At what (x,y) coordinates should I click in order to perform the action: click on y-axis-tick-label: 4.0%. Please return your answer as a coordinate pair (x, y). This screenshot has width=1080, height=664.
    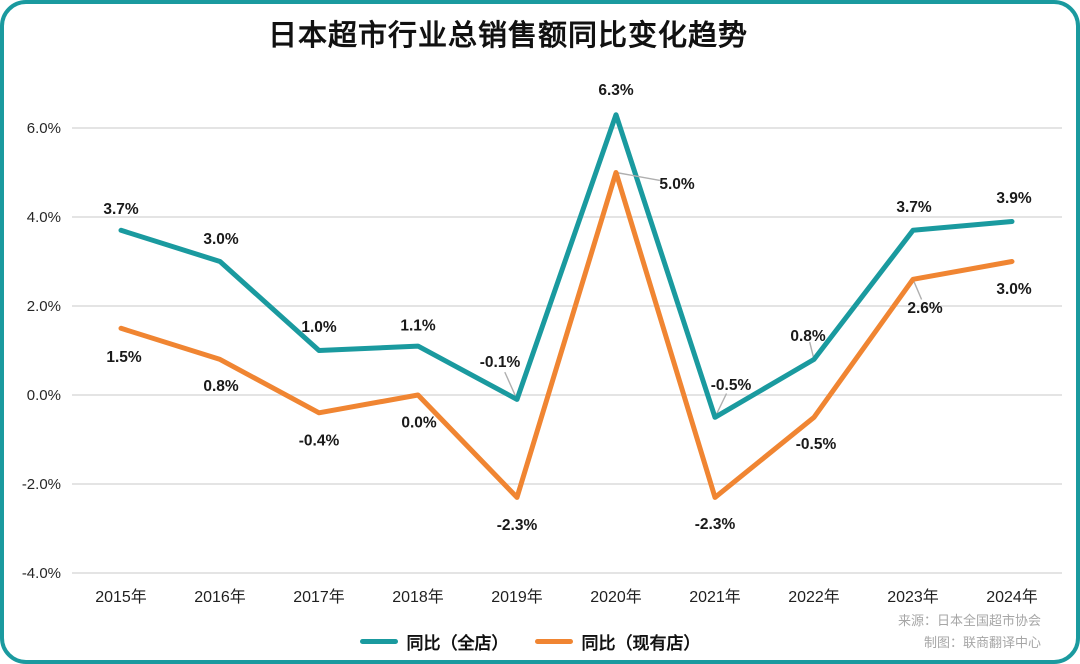
    Looking at the image, I should click on (44, 217).